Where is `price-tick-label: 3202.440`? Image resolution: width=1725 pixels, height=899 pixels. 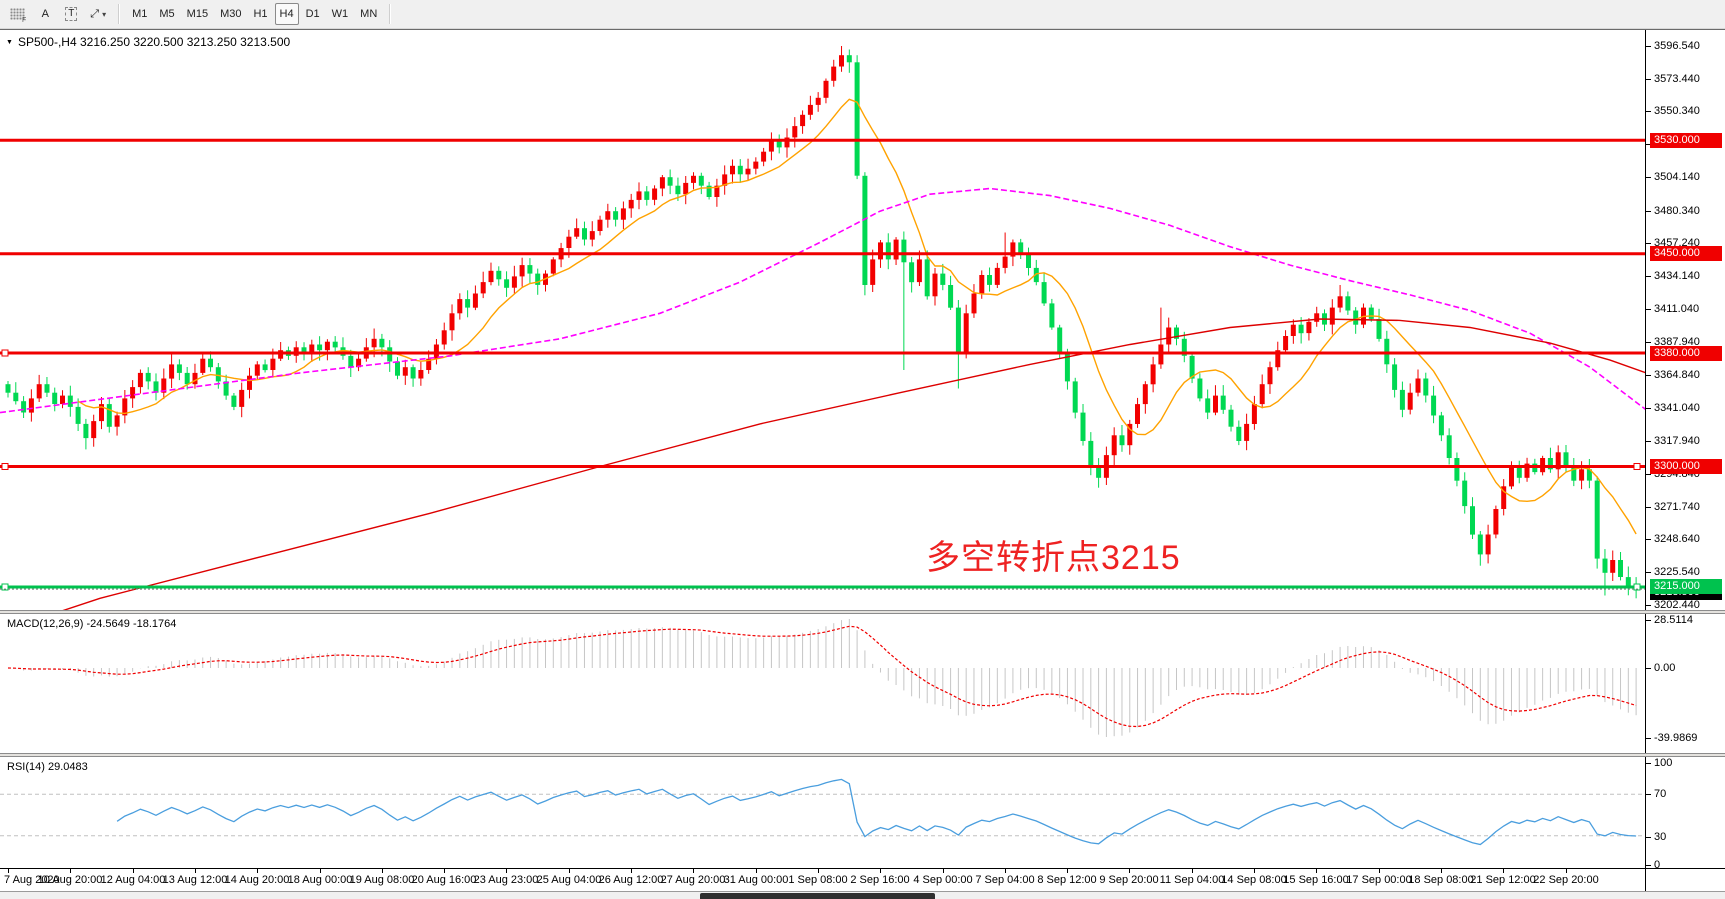
price-tick-label: 3202.440 is located at coordinates (1677, 604).